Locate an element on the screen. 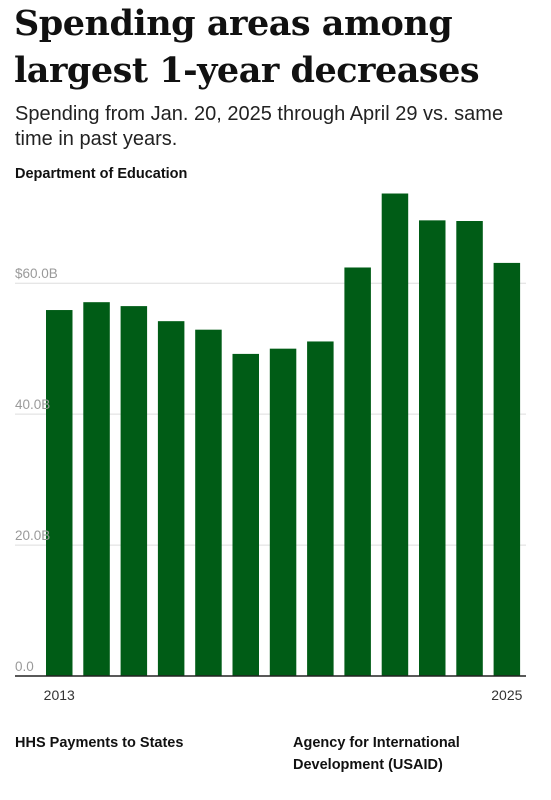  y-tick-label: 20.0B is located at coordinates (32, 535).